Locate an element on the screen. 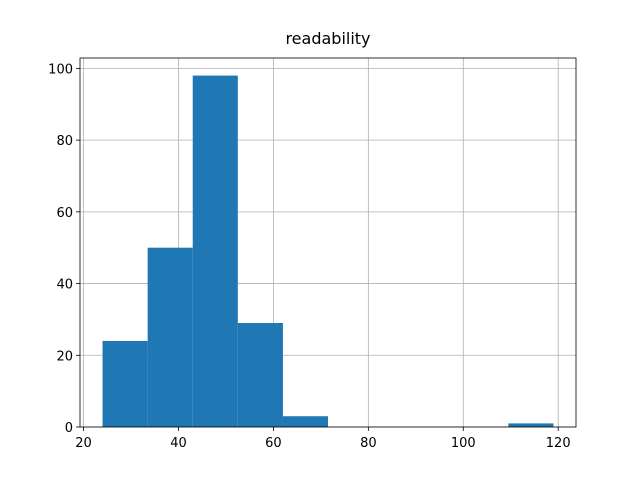  y-tick-label: 40 is located at coordinates (64, 285).